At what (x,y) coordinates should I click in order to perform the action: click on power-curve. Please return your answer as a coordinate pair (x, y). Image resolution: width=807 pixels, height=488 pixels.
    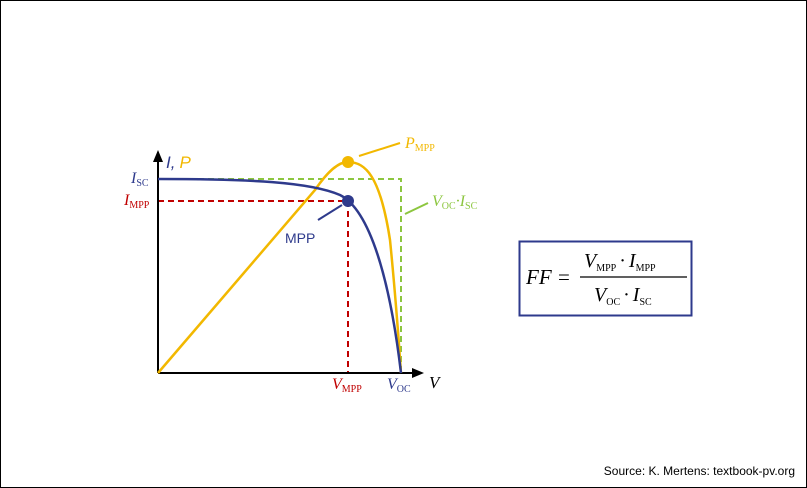
    Looking at the image, I should click on (280, 267).